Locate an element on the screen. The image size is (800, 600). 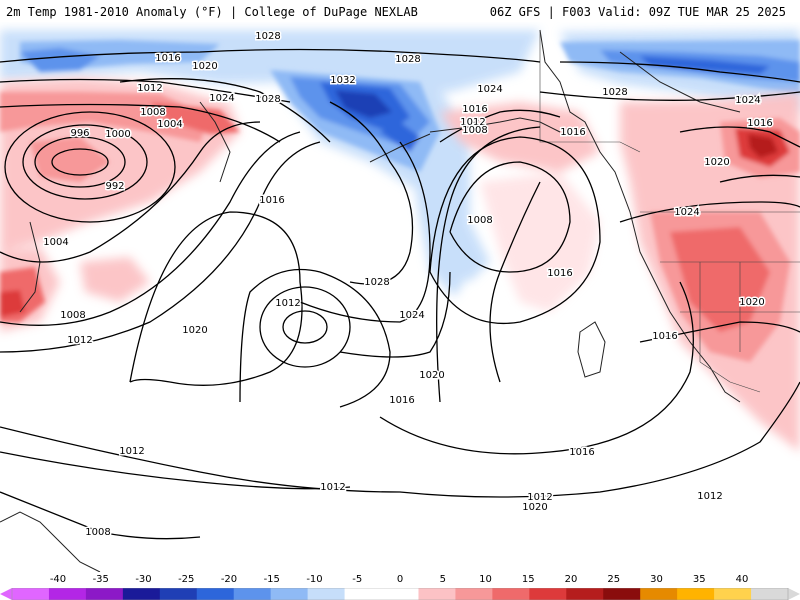
colorbar-tick-label: 35 is located at coordinates (699, 579).